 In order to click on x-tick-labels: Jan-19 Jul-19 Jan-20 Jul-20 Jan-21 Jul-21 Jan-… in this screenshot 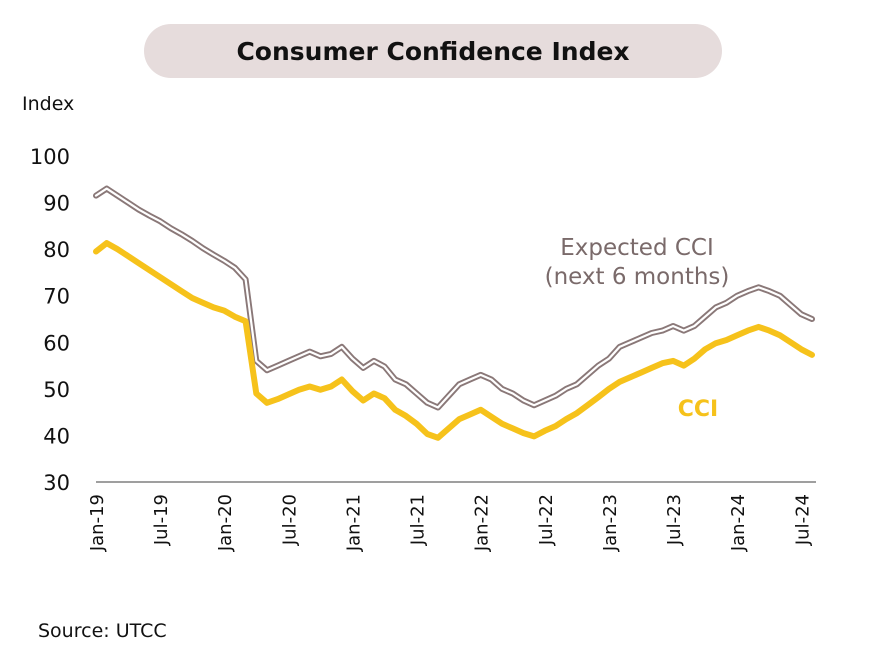, I will do `click(450, 523)`.